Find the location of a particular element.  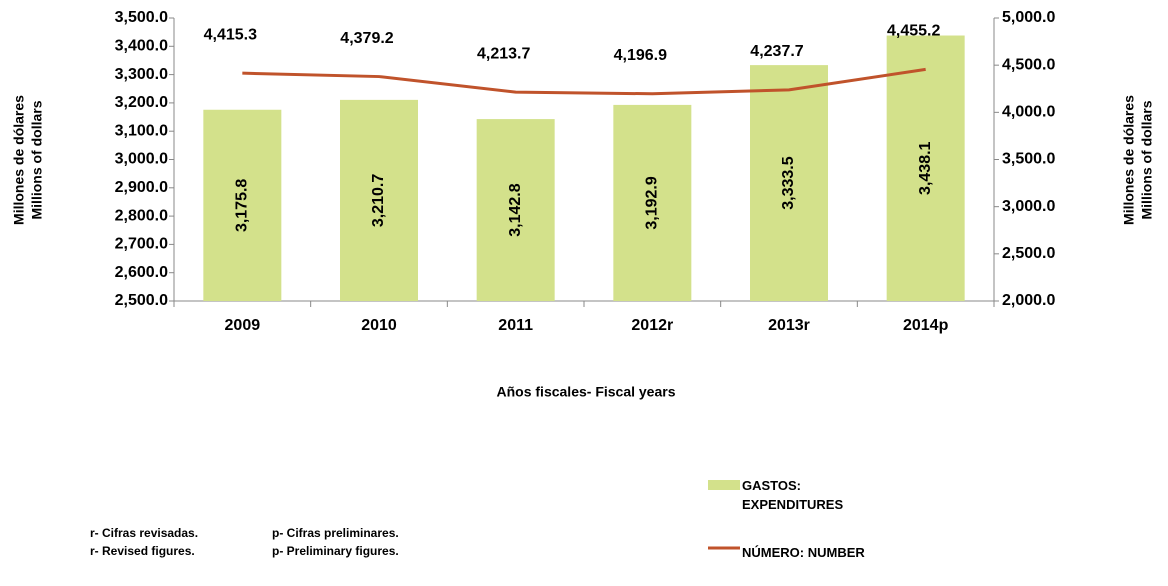

y-tick-label: 3,200.0 is located at coordinates (141, 102).